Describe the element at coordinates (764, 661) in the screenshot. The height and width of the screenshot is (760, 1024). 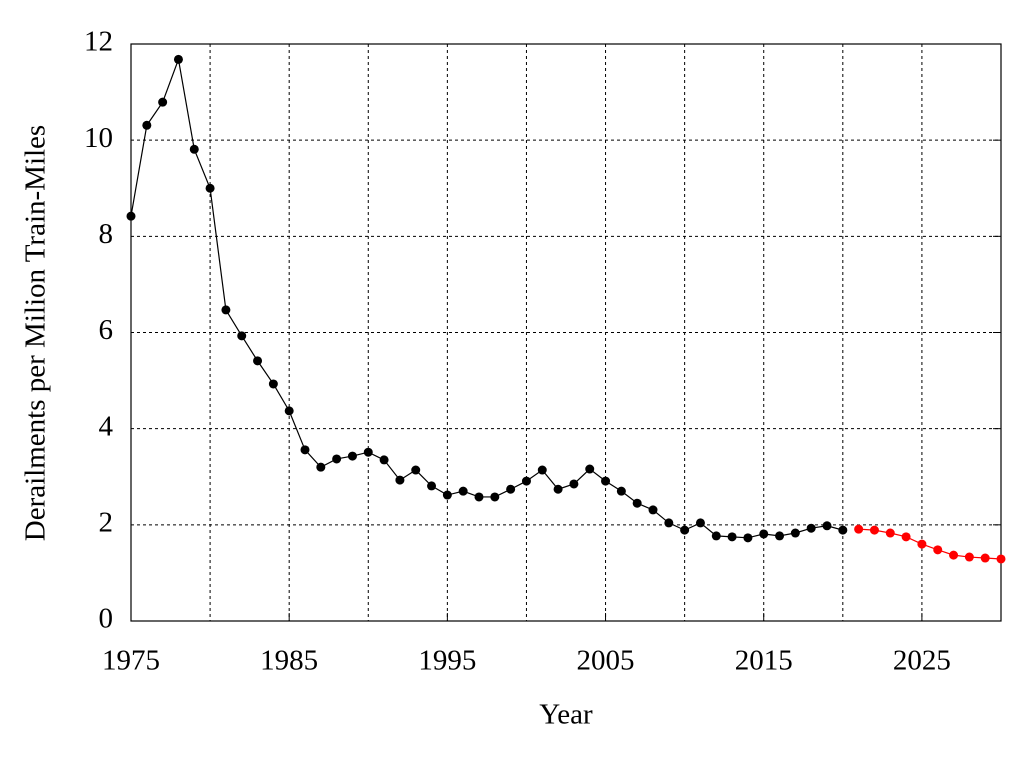
I see `x-tick-label: 2015` at that location.